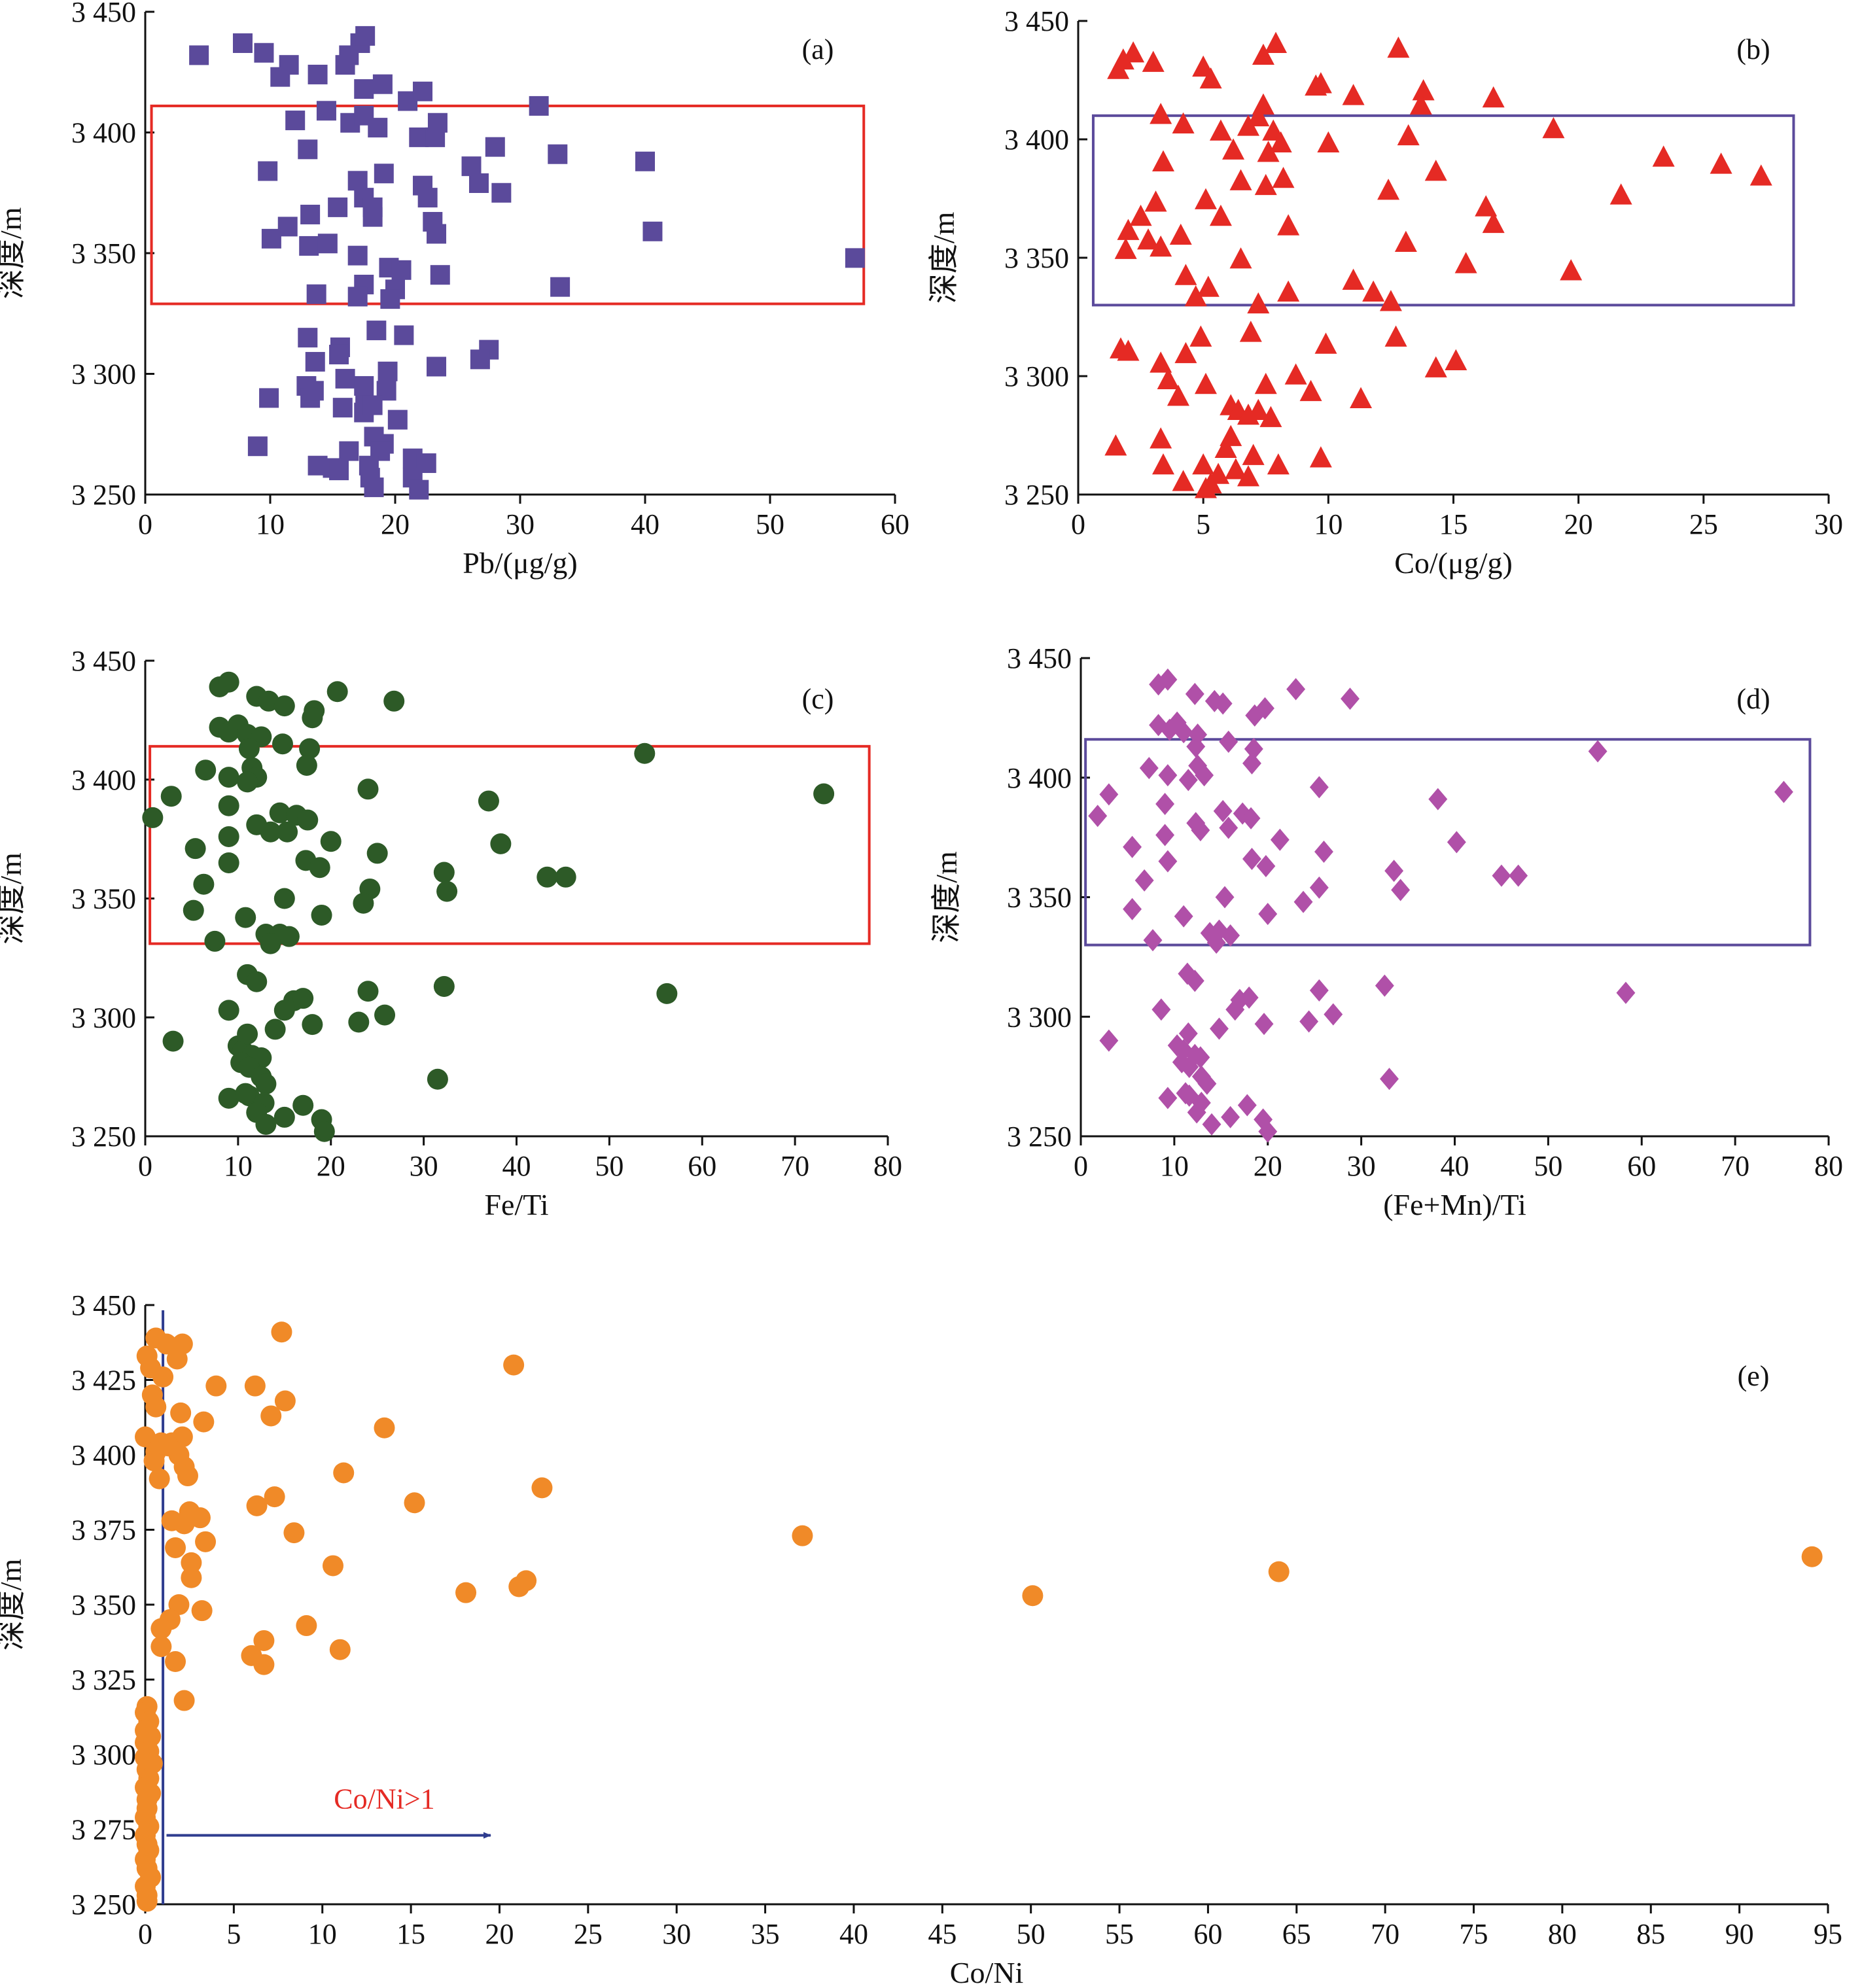  I want to click on x-tick-label: 80, so click(887, 1166).